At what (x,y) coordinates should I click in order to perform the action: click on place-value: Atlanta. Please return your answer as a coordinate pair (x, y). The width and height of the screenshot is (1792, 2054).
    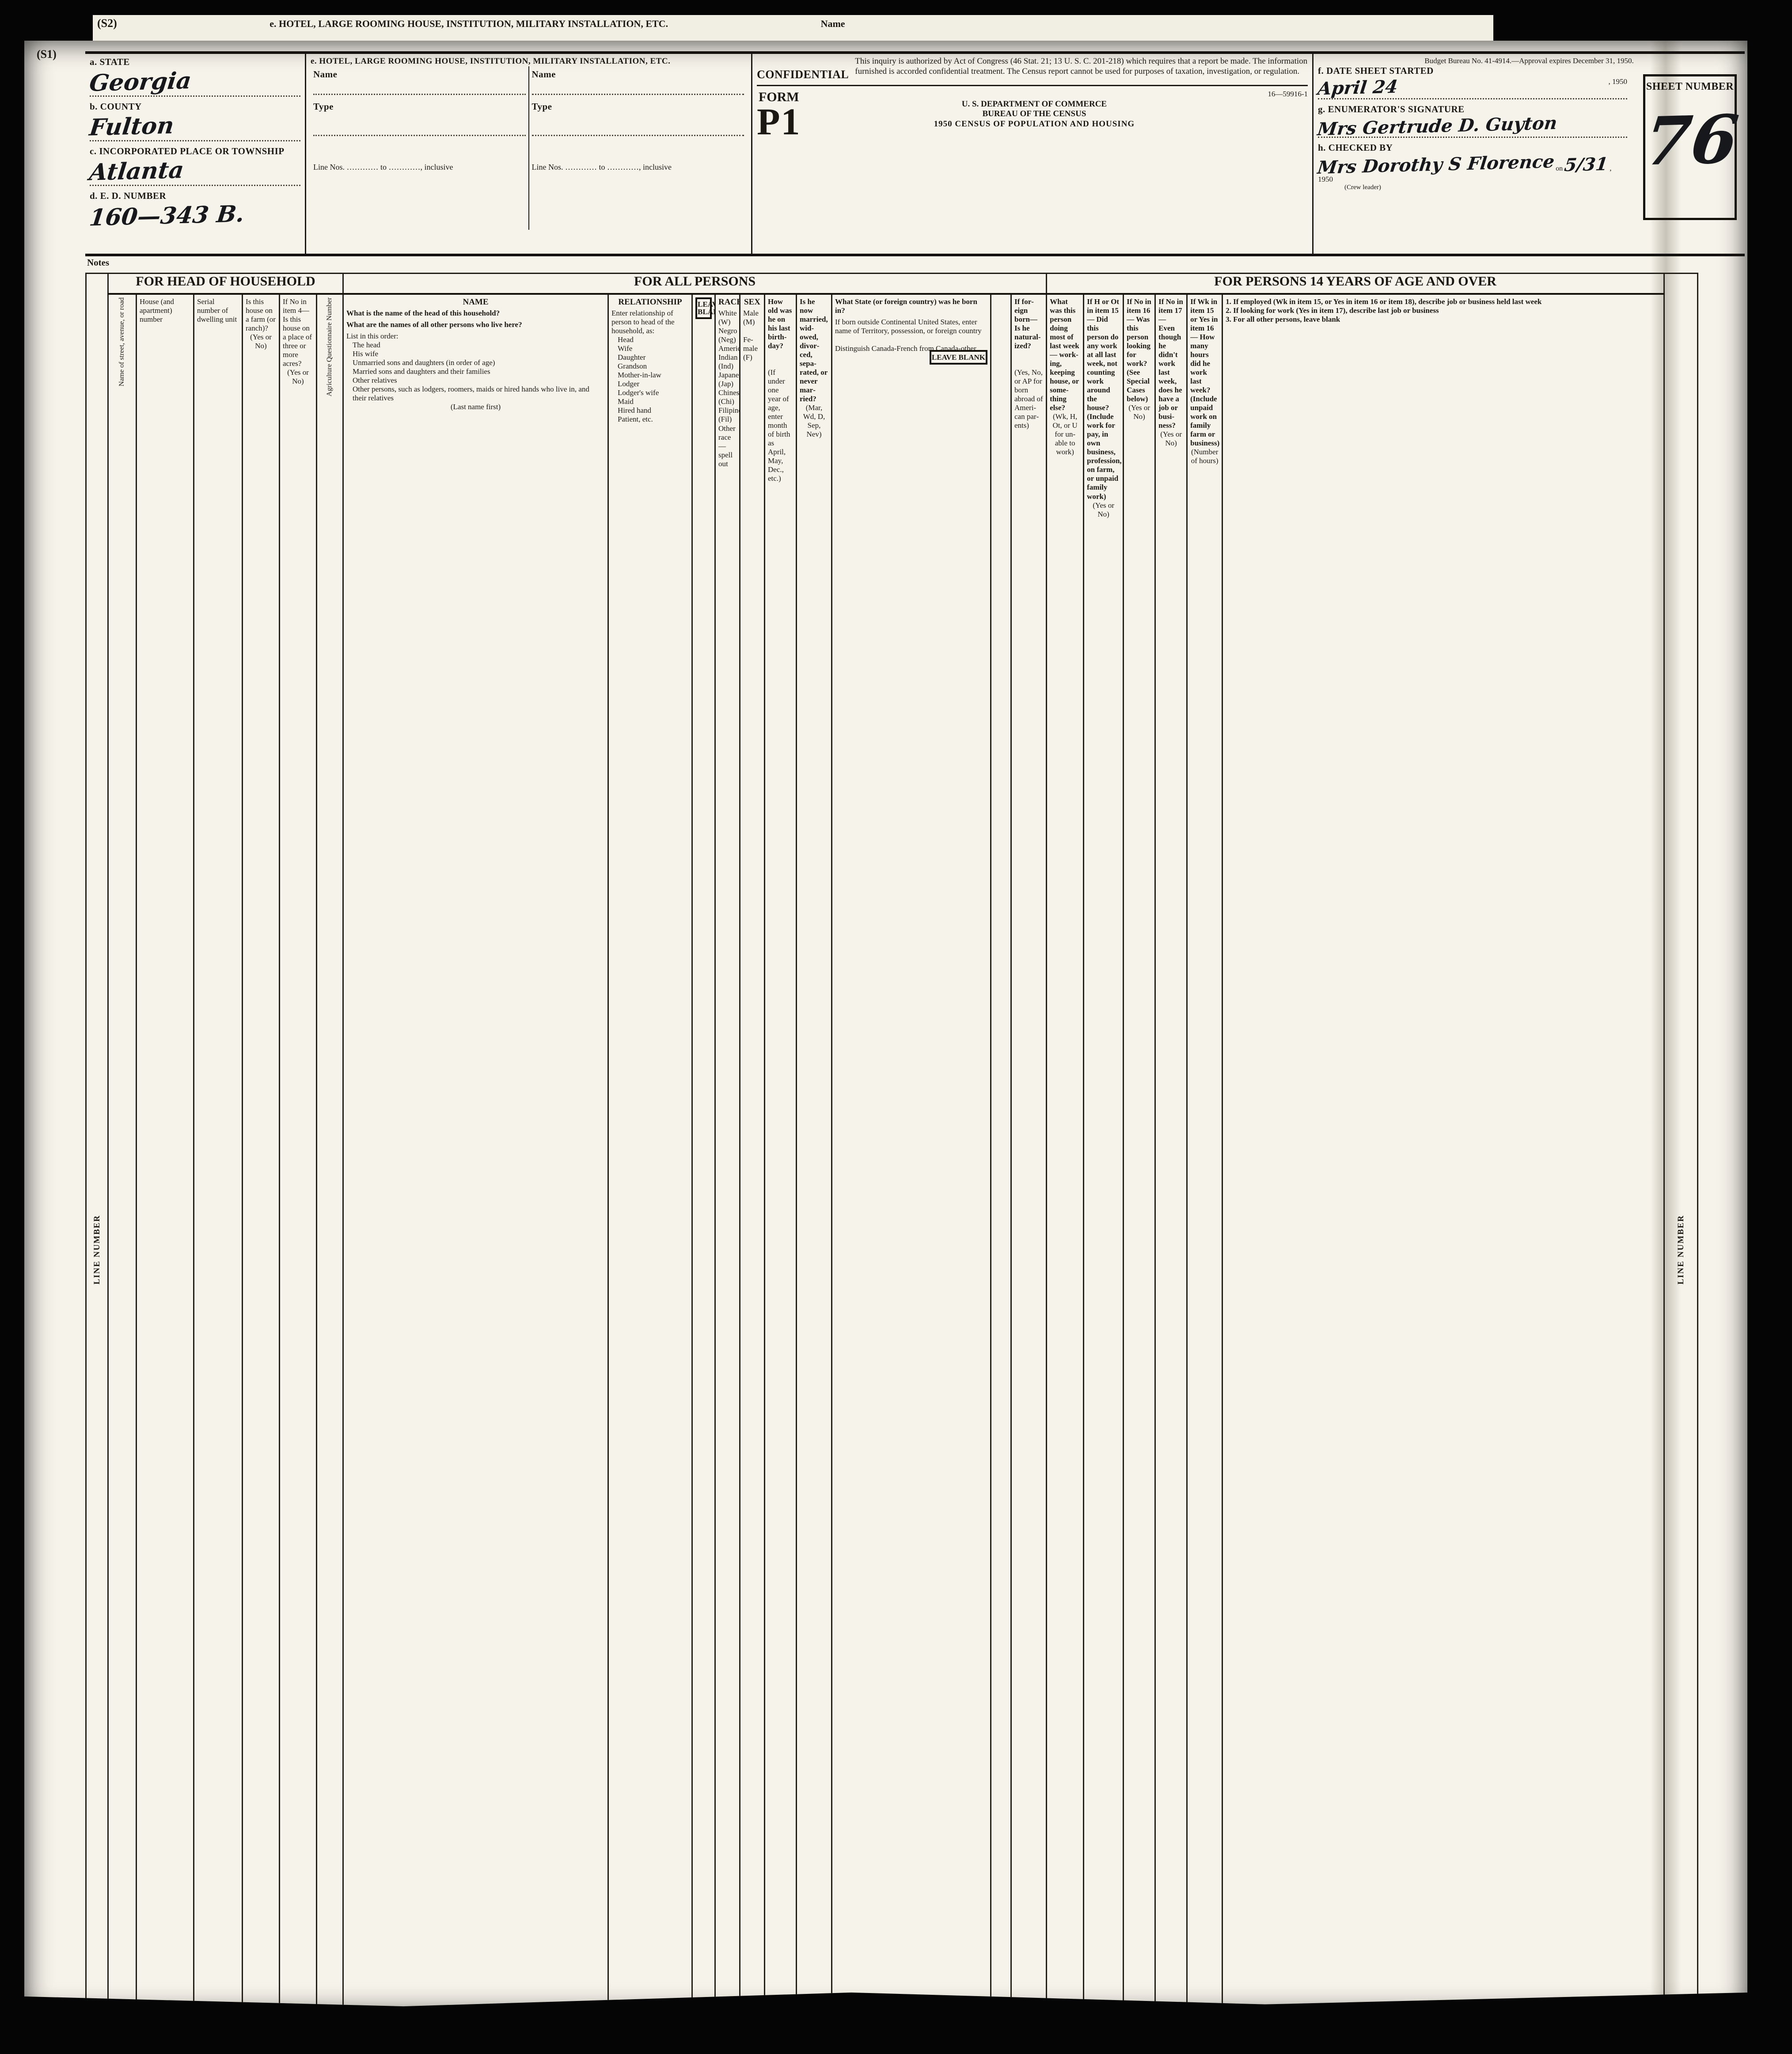
    Looking at the image, I should click on (137, 171).